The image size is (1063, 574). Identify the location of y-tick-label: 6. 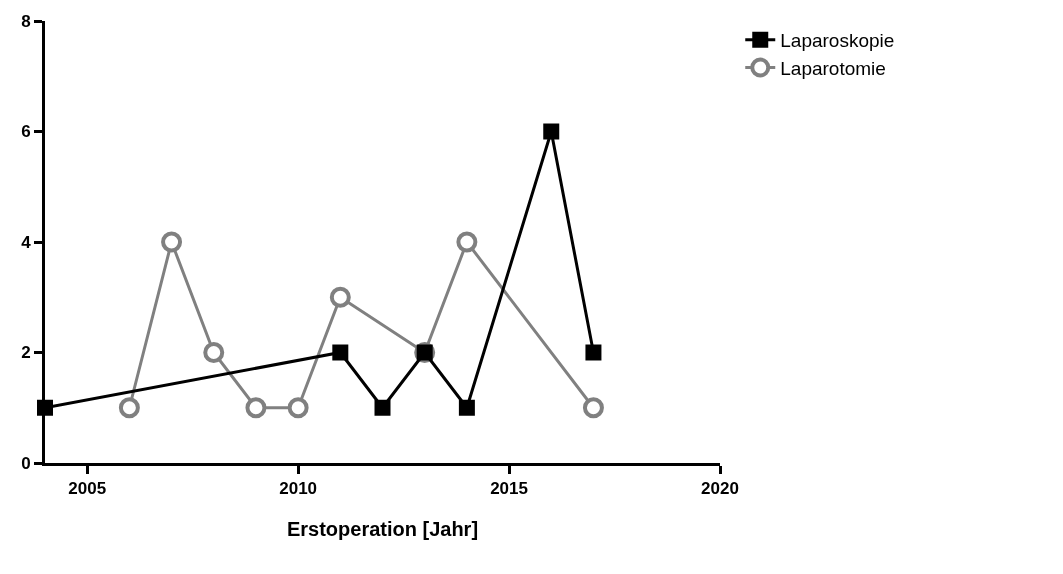
(26, 132).